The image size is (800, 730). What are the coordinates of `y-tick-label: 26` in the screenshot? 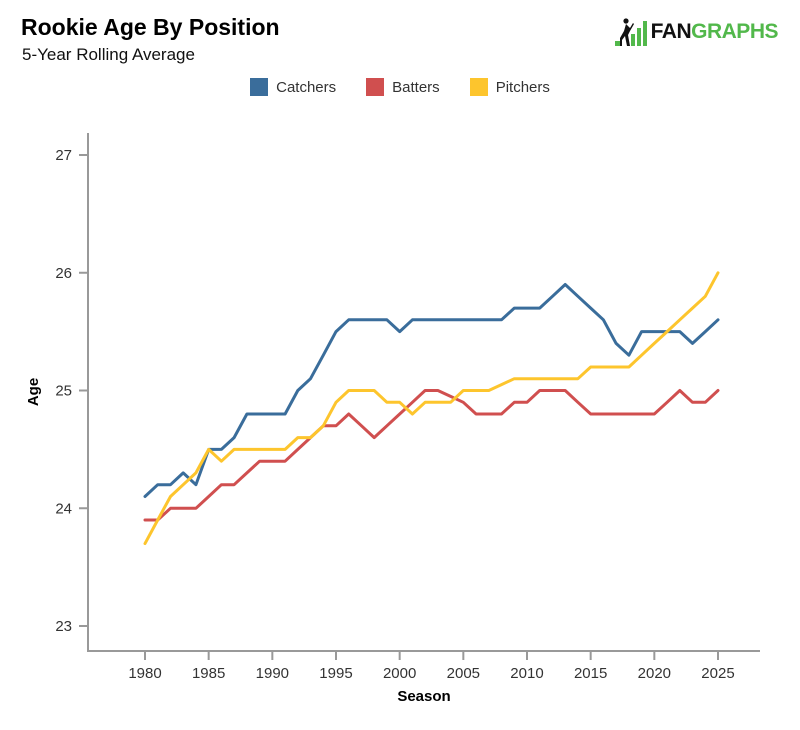 It's located at (63, 273).